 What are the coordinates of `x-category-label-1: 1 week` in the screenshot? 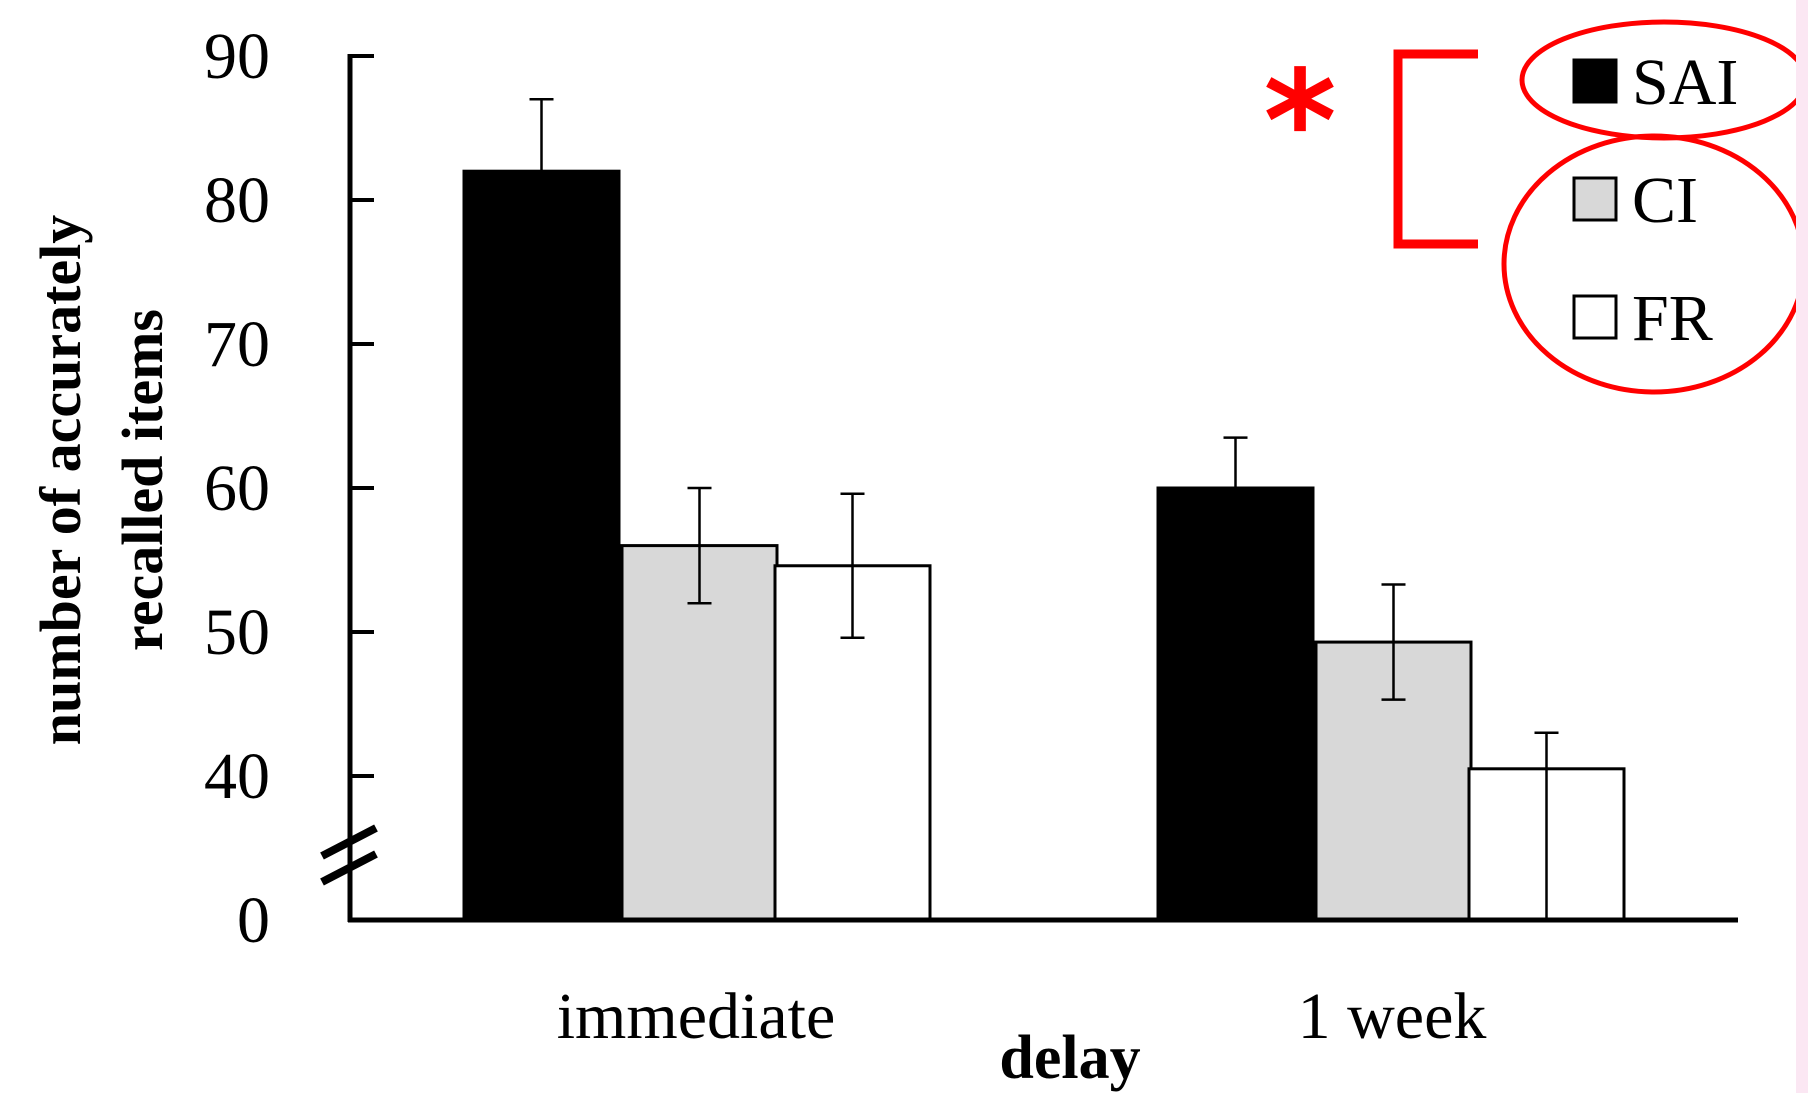 It's located at (1392, 1016).